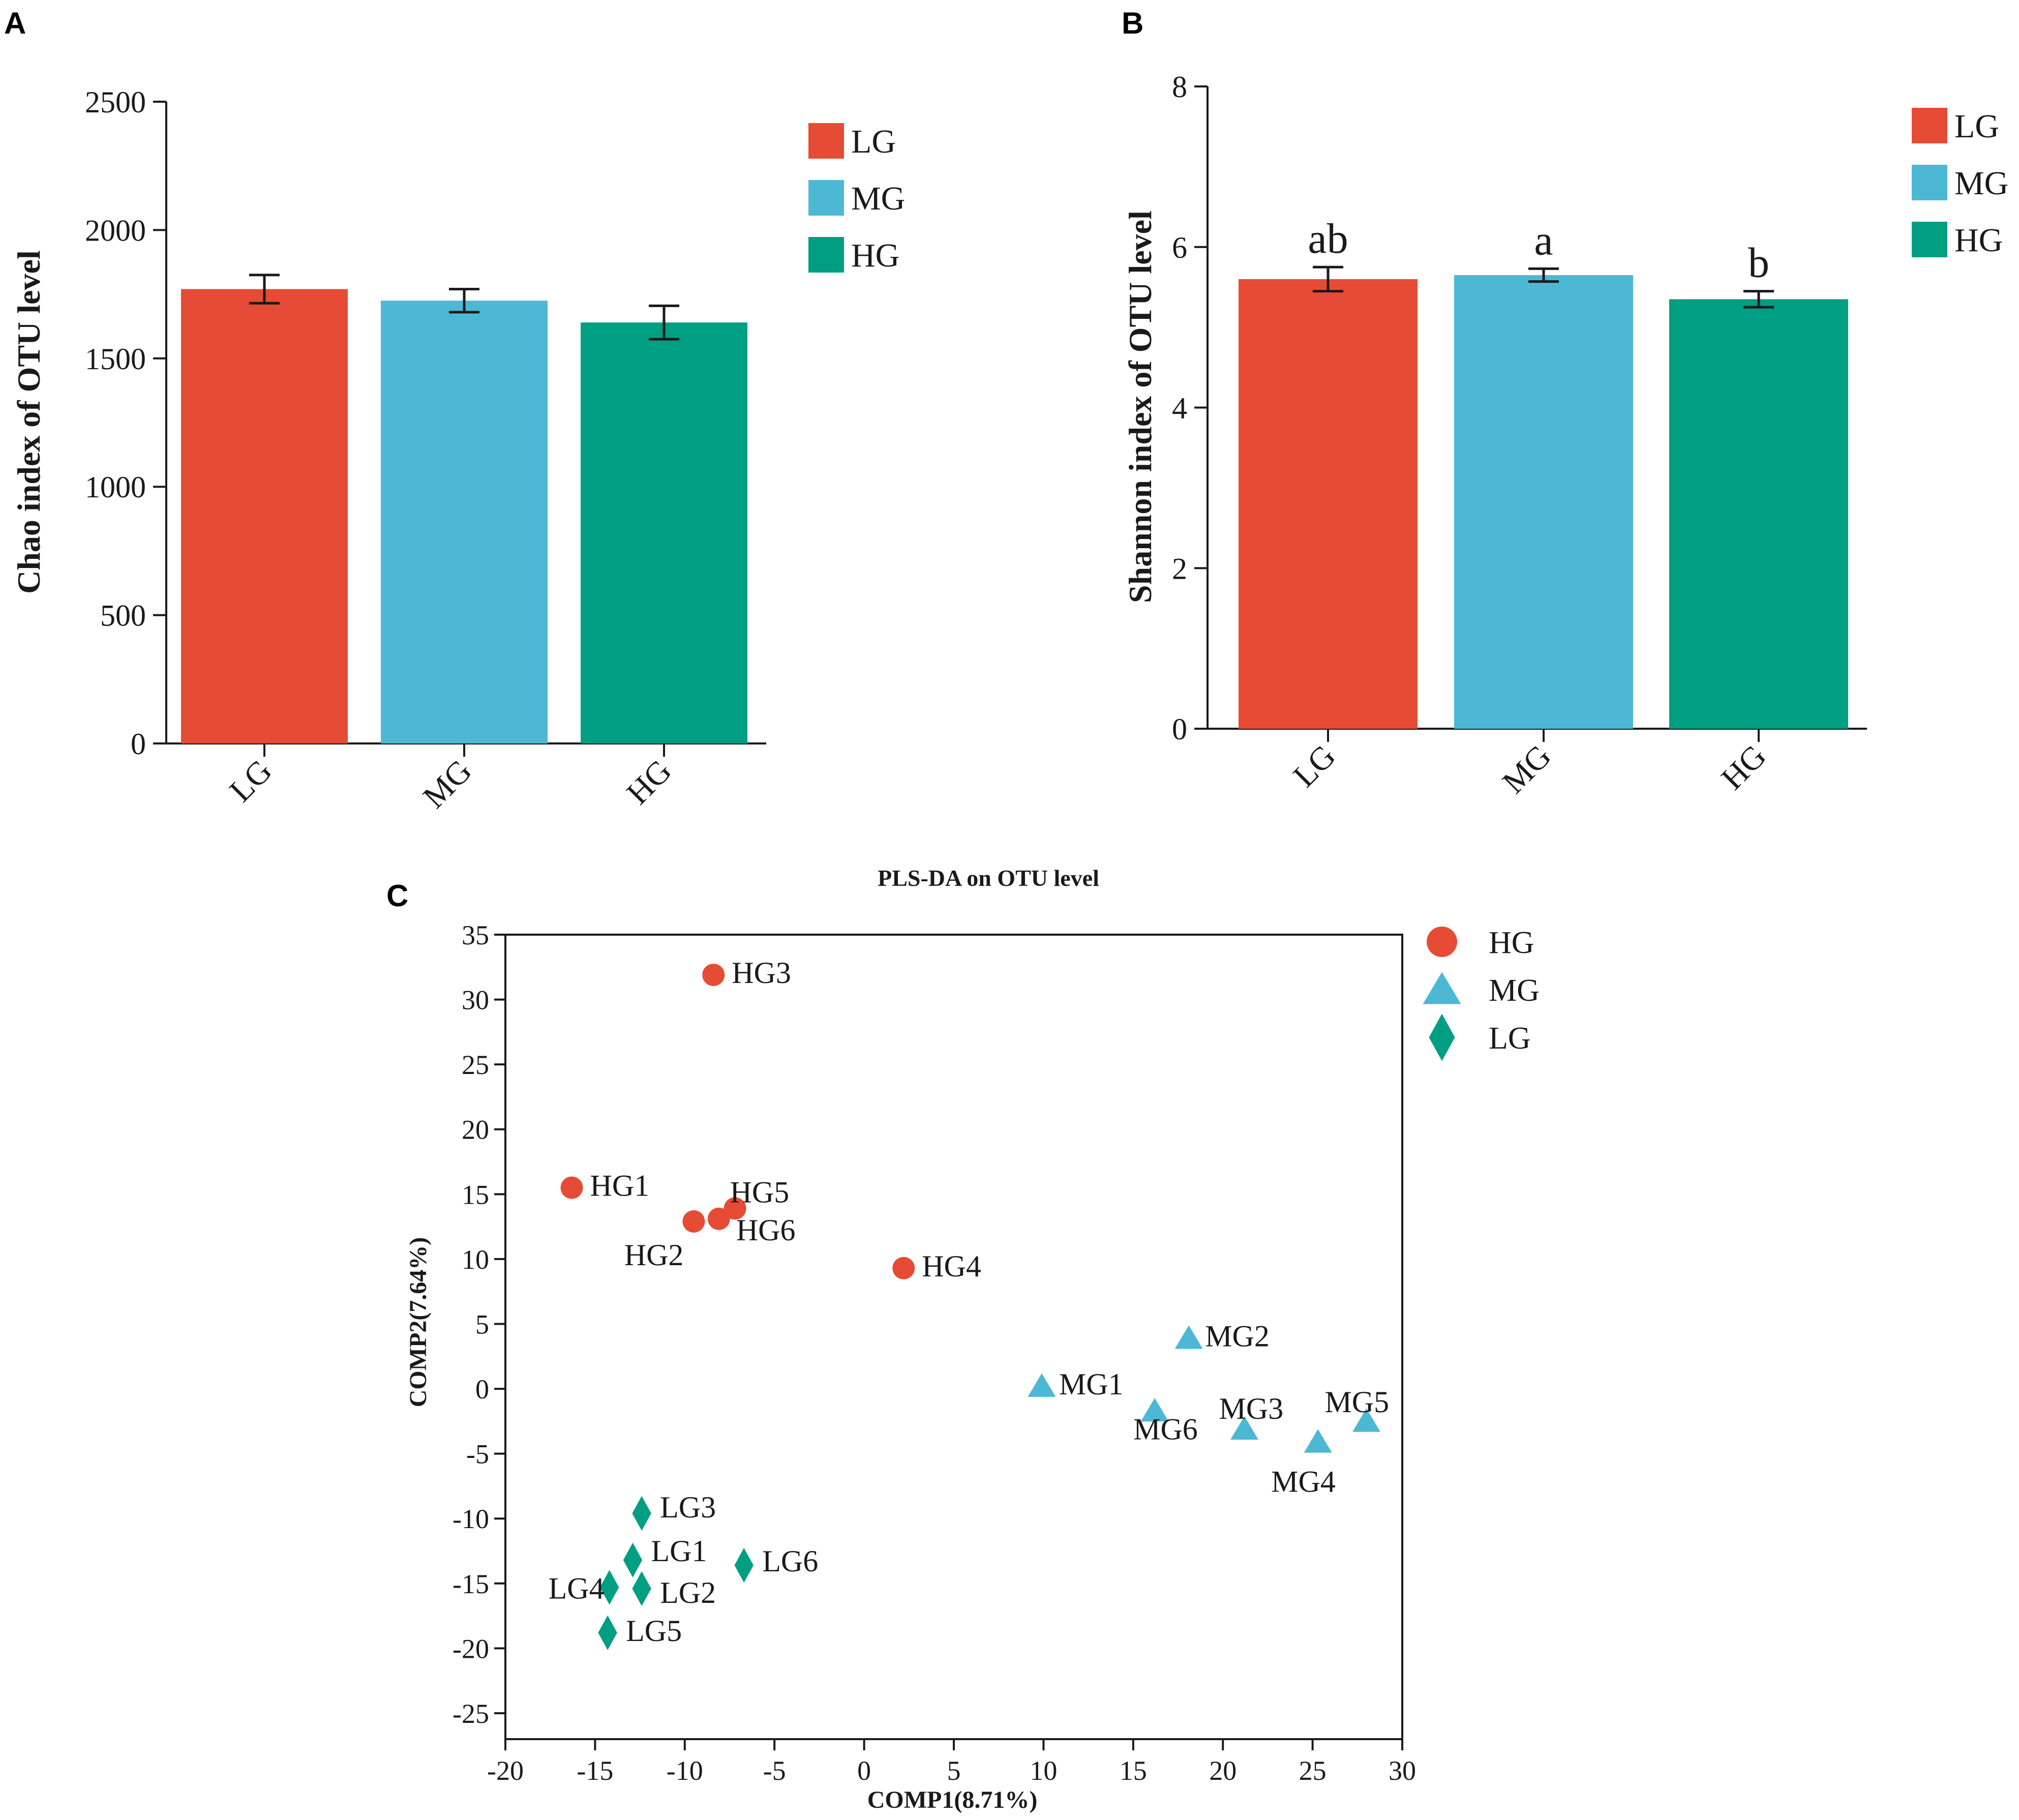  What do you see at coordinates (1244, 1428) in the screenshot?
I see `c-point-mg3` at bounding box center [1244, 1428].